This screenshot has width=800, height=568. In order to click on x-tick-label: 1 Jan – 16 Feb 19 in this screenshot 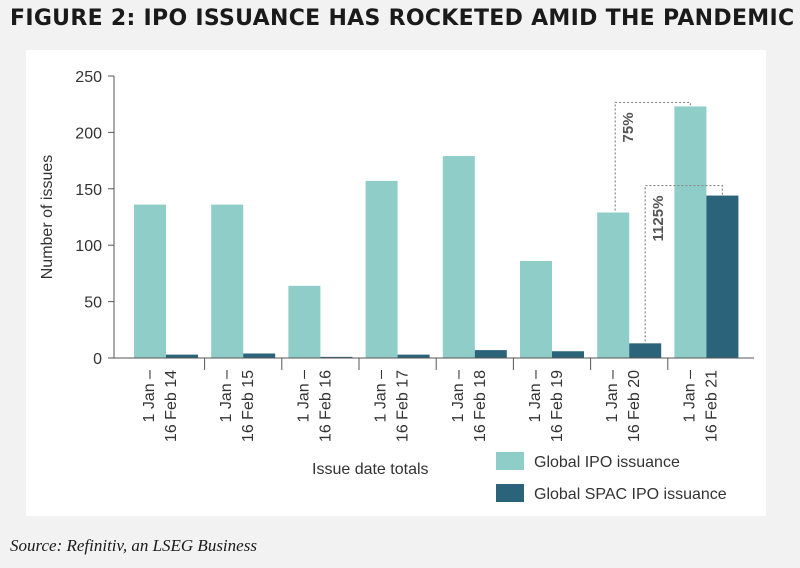, I will do `click(546, 406)`.